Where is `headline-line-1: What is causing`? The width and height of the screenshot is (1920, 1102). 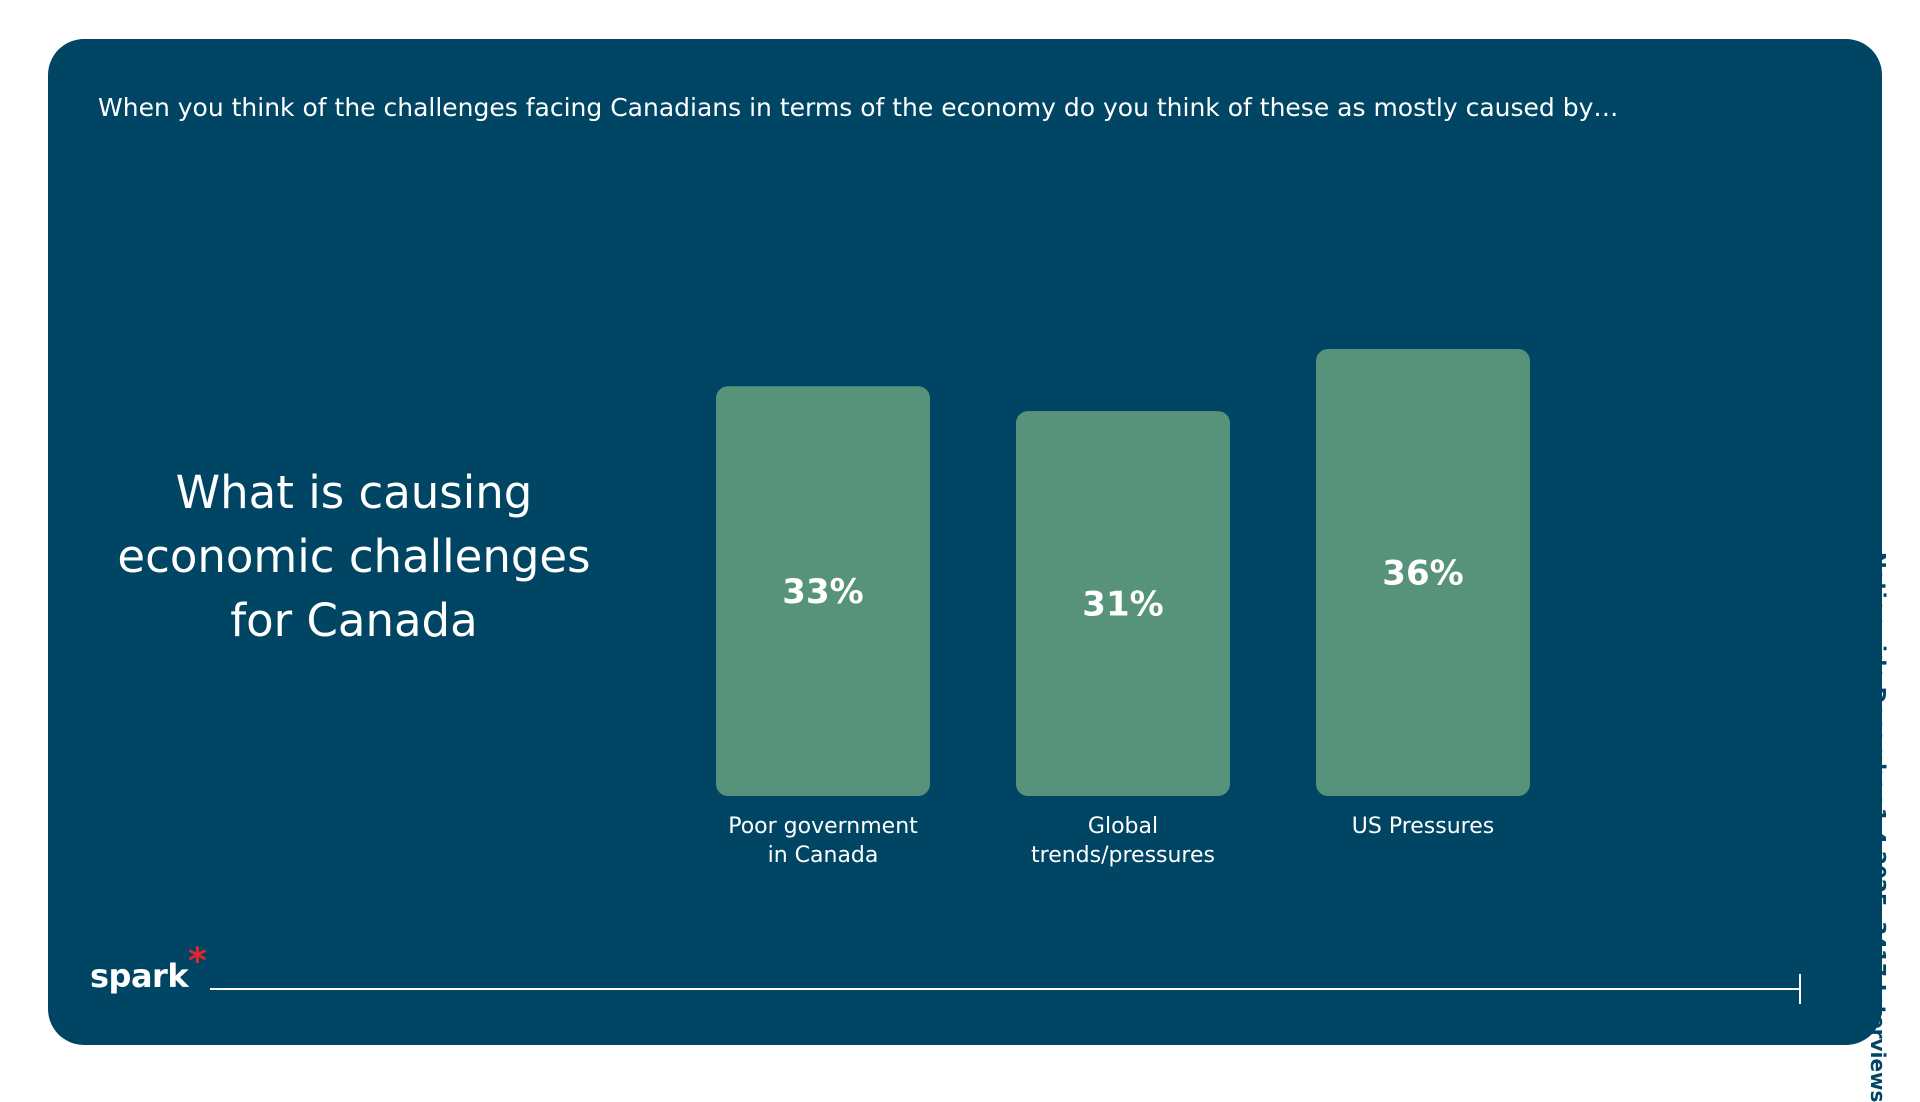 headline-line-1: What is causing is located at coordinates (354, 492).